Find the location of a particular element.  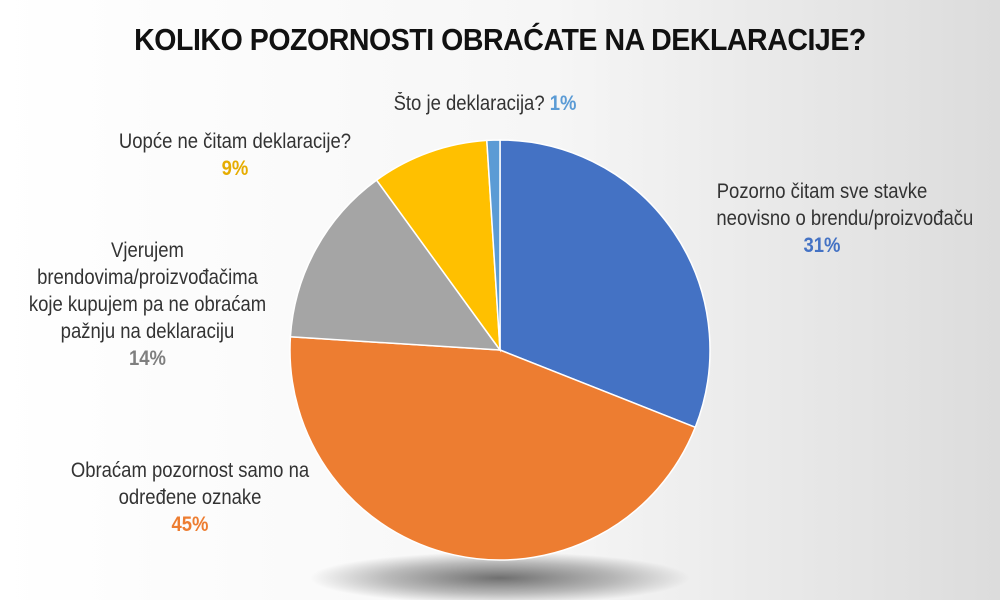

slice-vjerujem-brendovima is located at coordinates (395, 265).